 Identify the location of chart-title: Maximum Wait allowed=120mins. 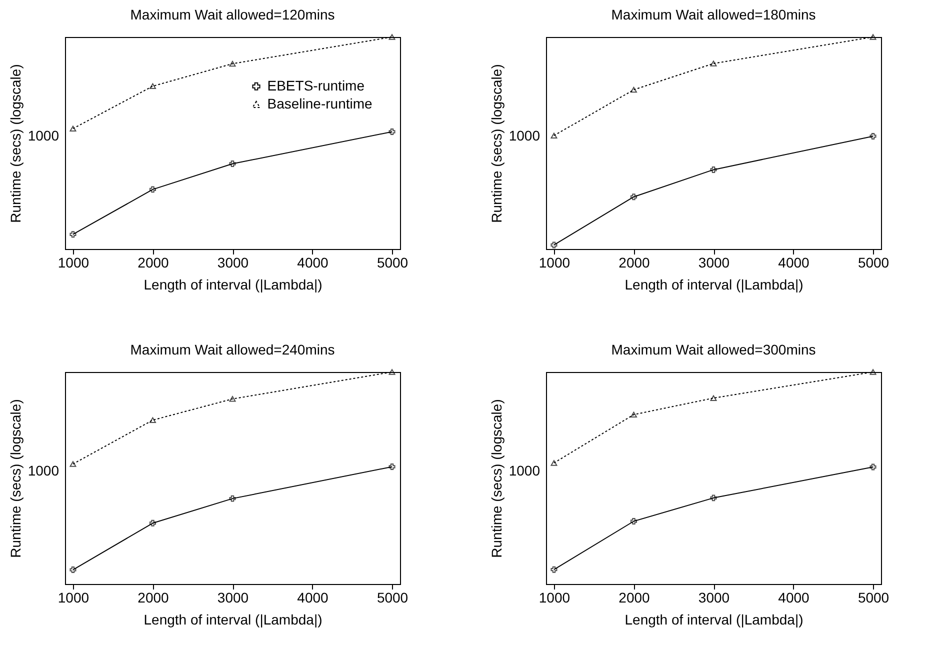
(232, 14).